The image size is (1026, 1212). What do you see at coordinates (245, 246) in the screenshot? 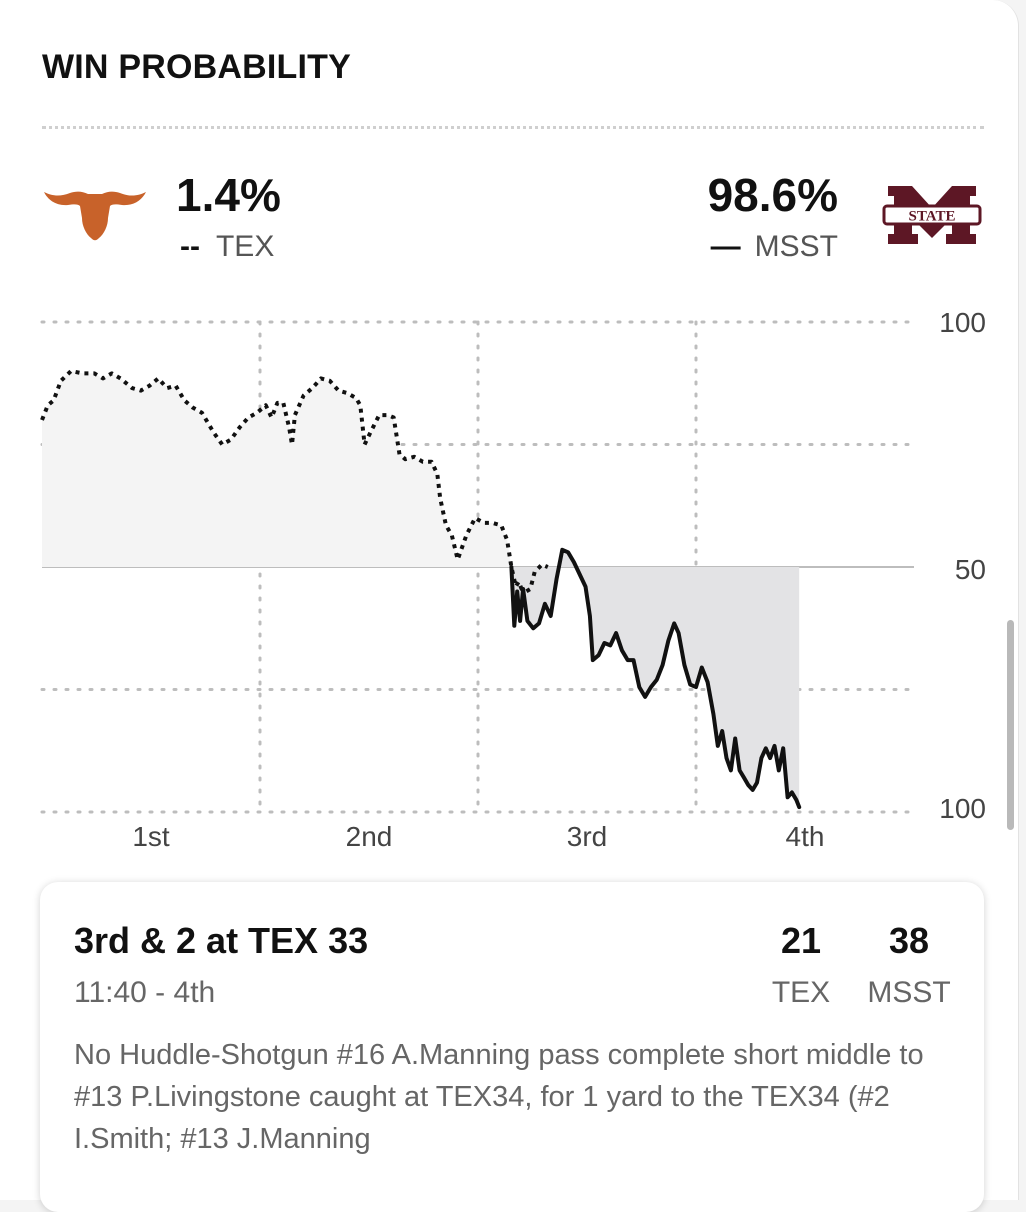
I see `tex-legend-label: TEX` at bounding box center [245, 246].